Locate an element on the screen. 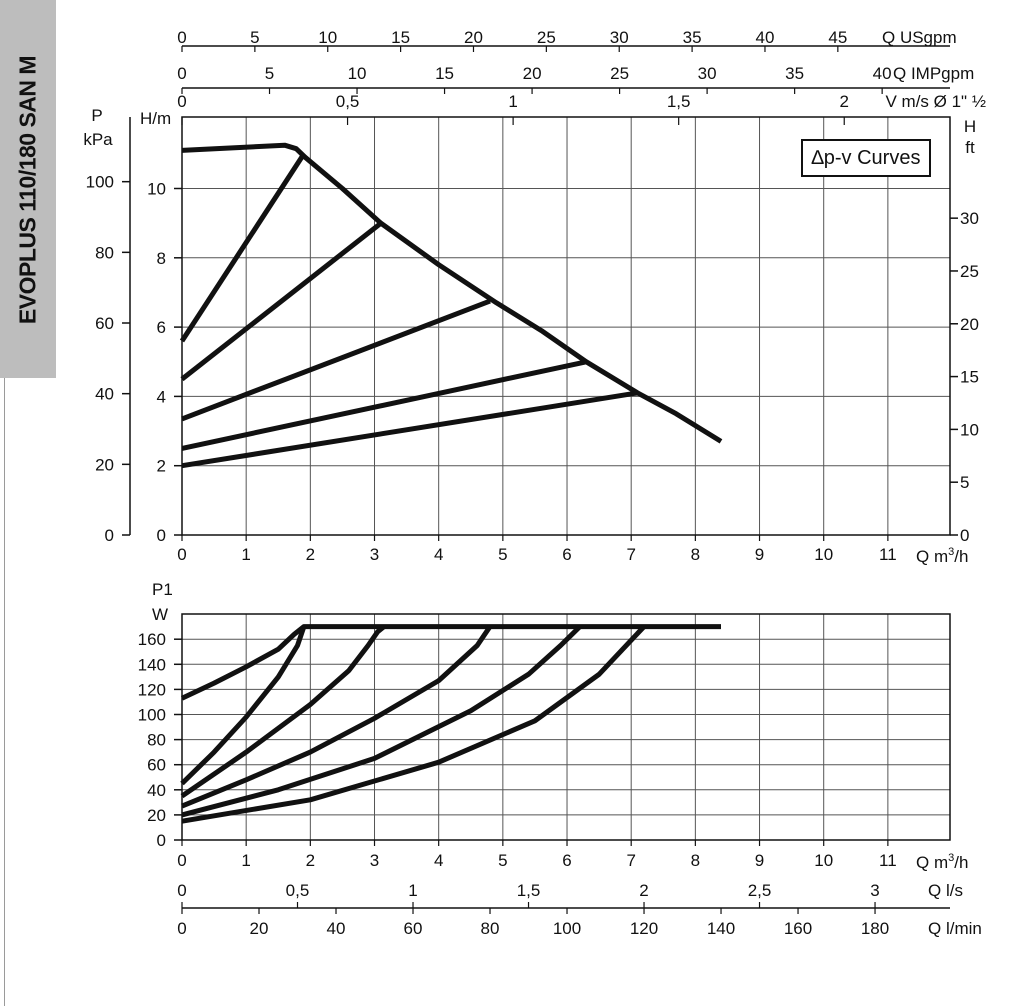 This screenshot has width=1018, height=1006. velocity-tick-label: 2 is located at coordinates (844, 101).